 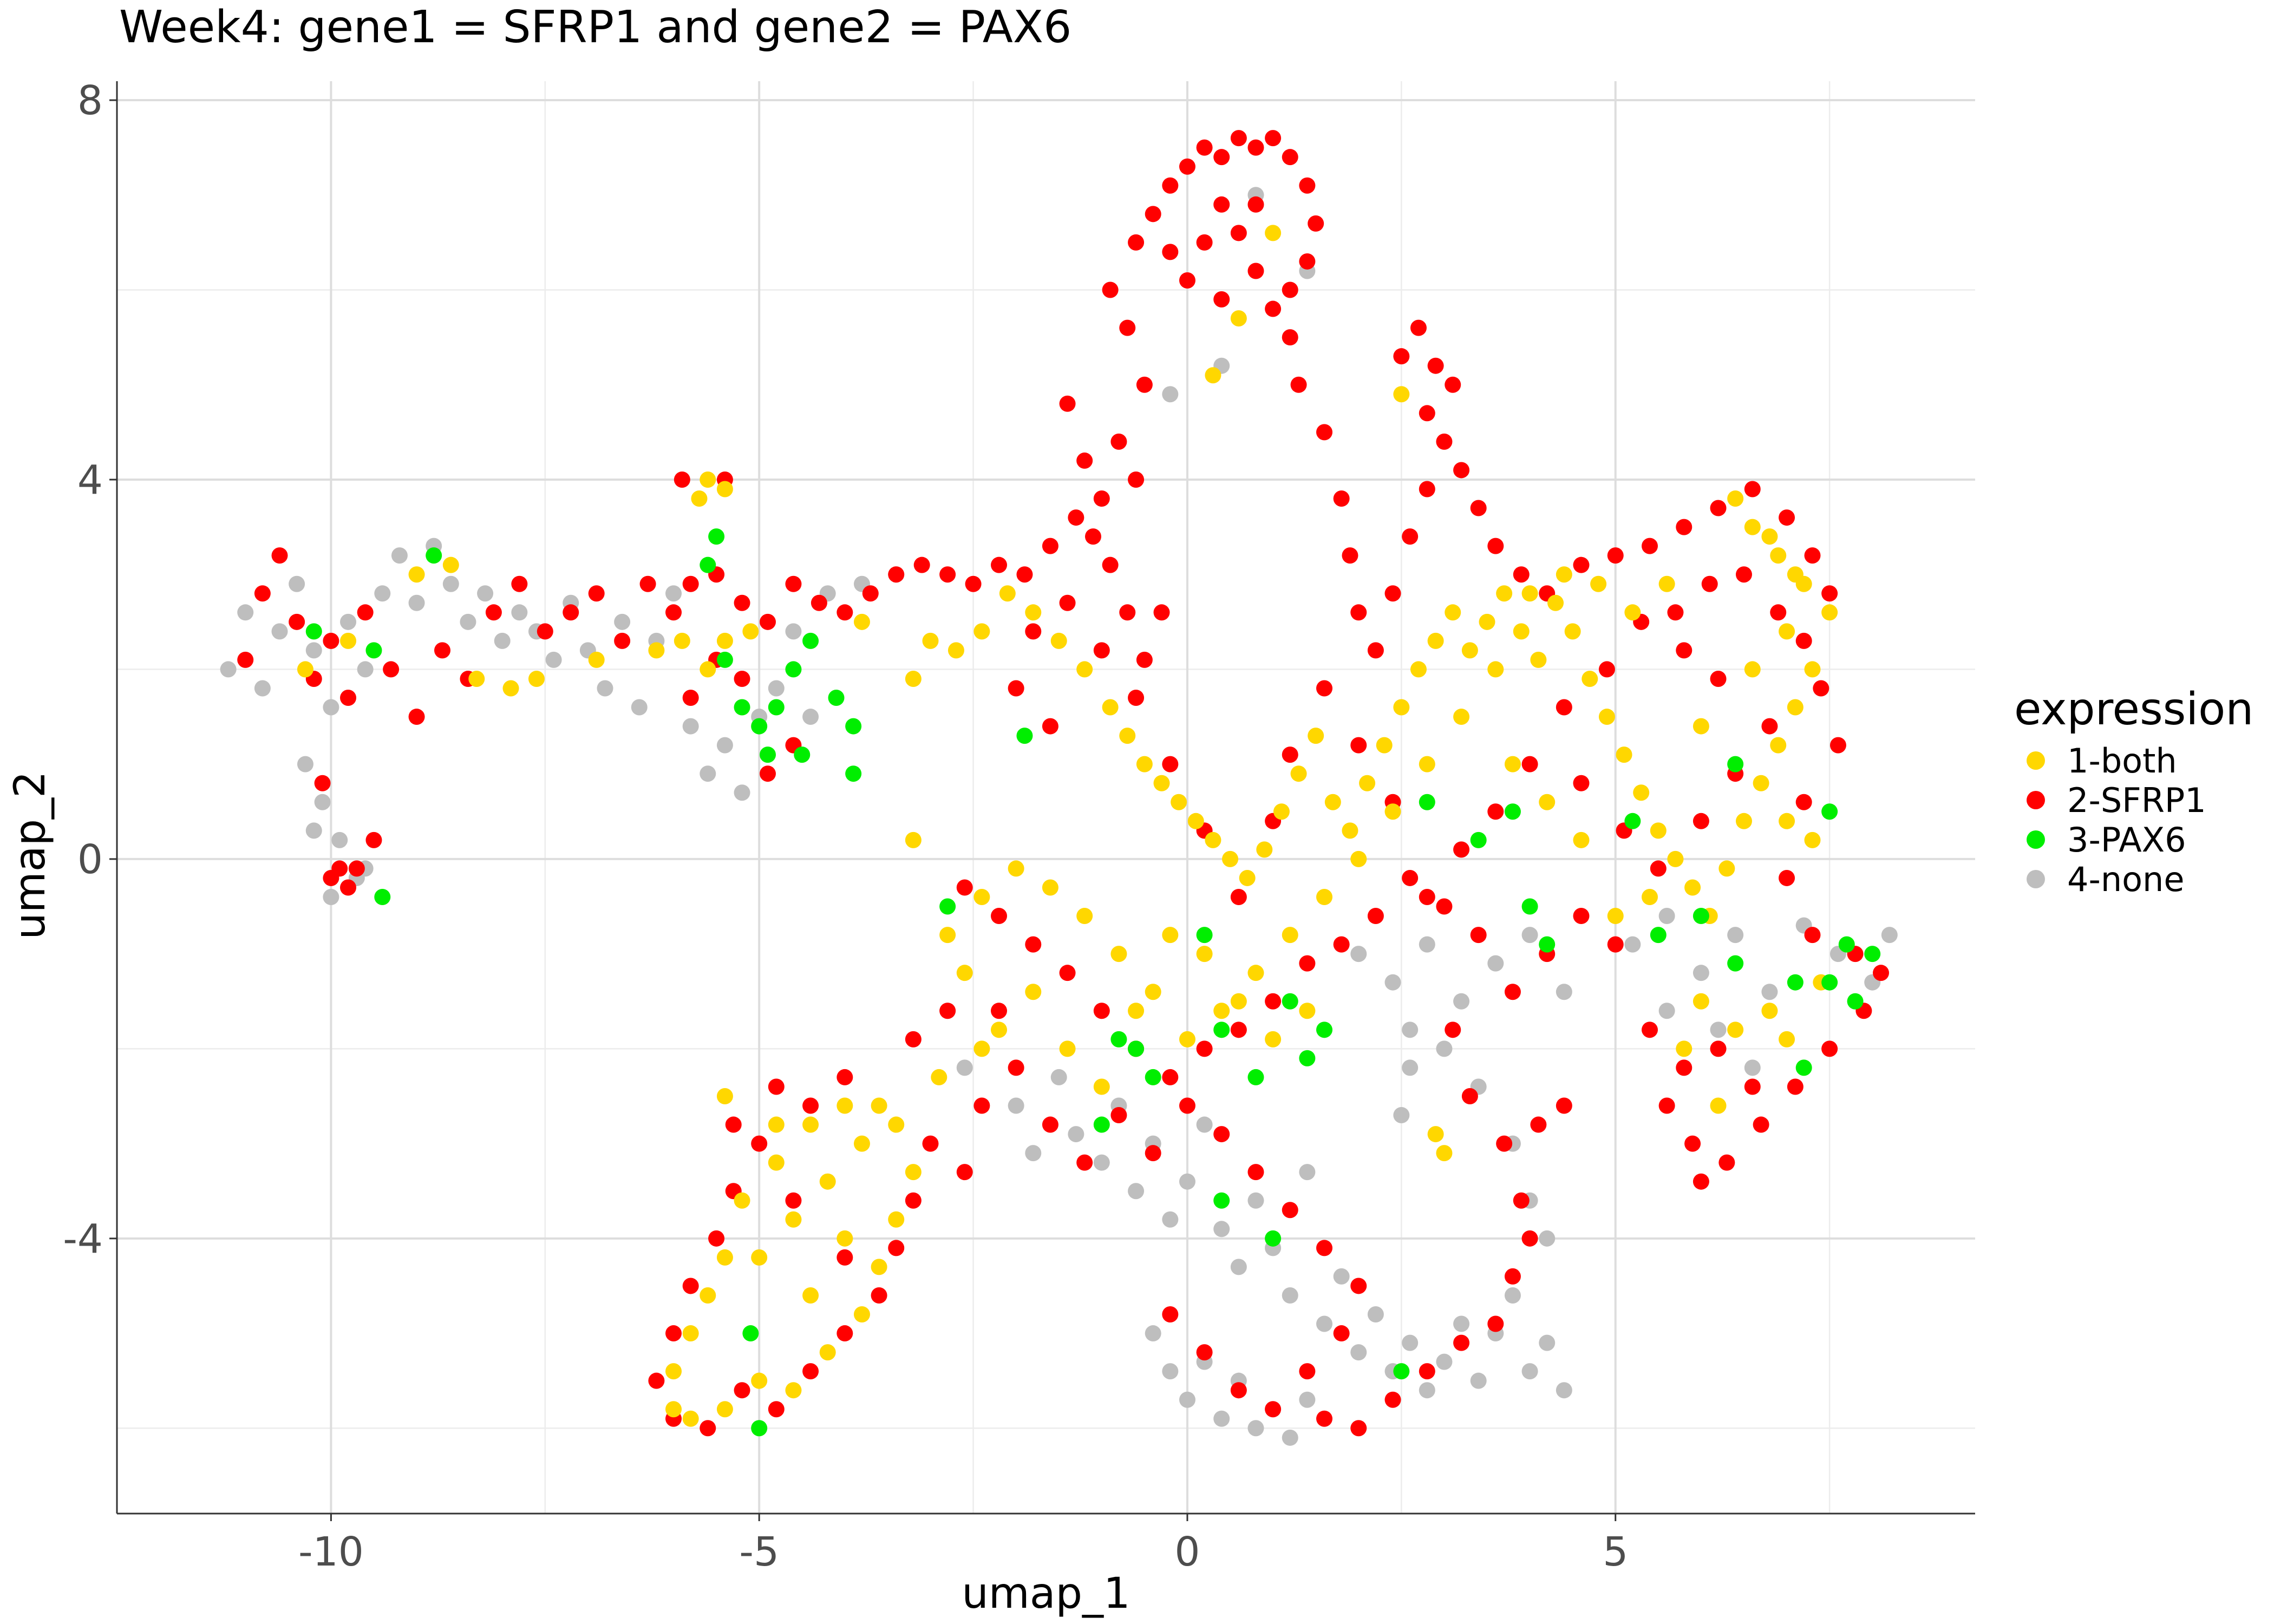 I want to click on chart-title: Week4: gene1 = SFRP1 and gene2 = PAX6, so click(x=595, y=27).